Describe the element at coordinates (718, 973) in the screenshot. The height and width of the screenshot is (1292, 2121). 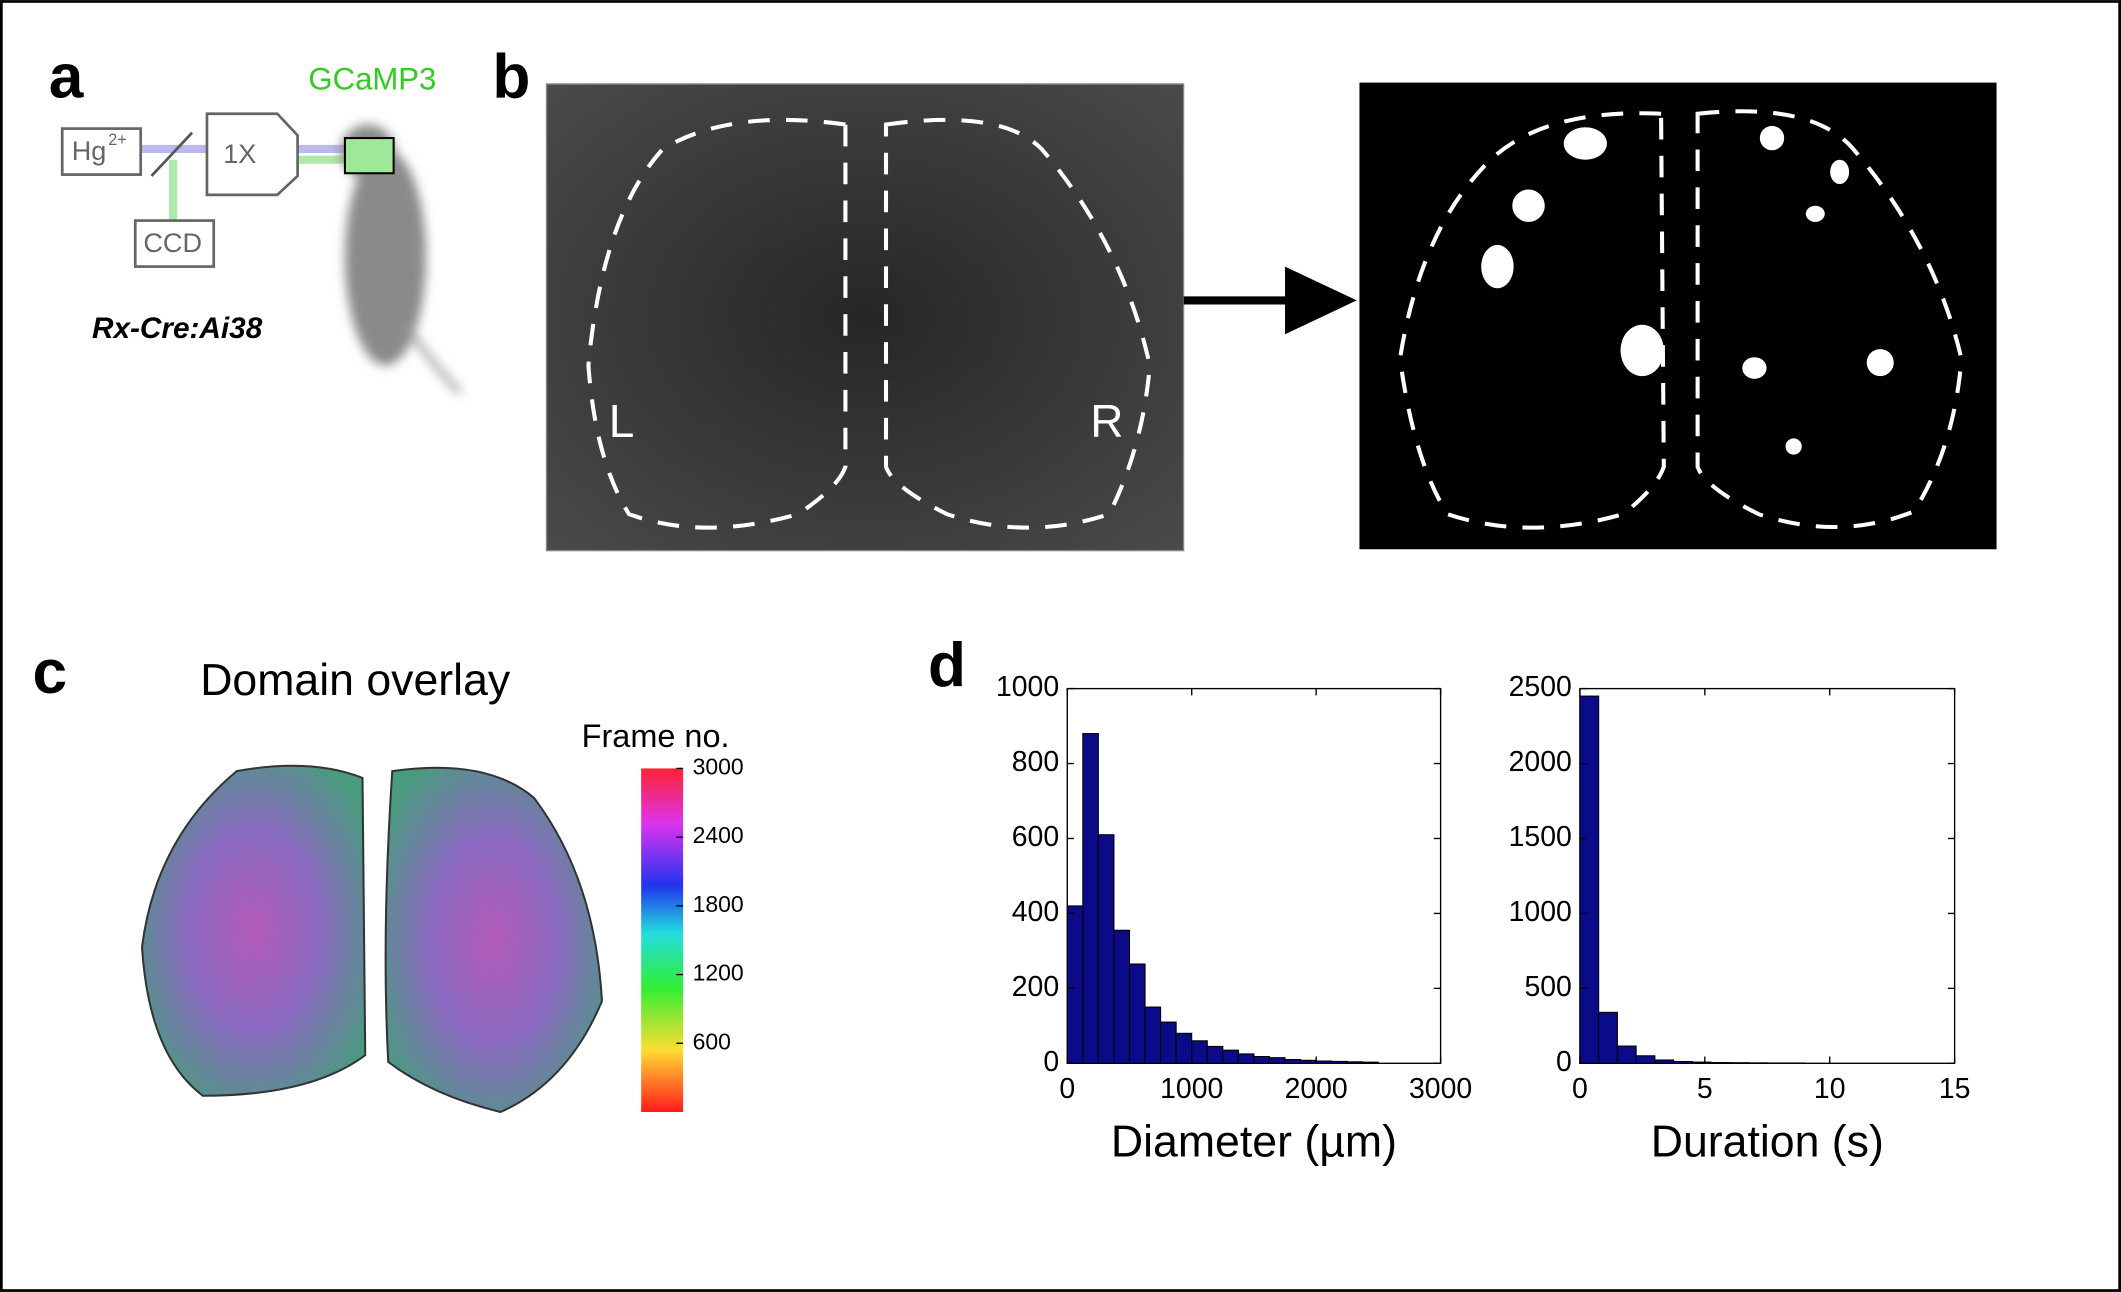
I see `colorbar-tick-label: 1200` at that location.